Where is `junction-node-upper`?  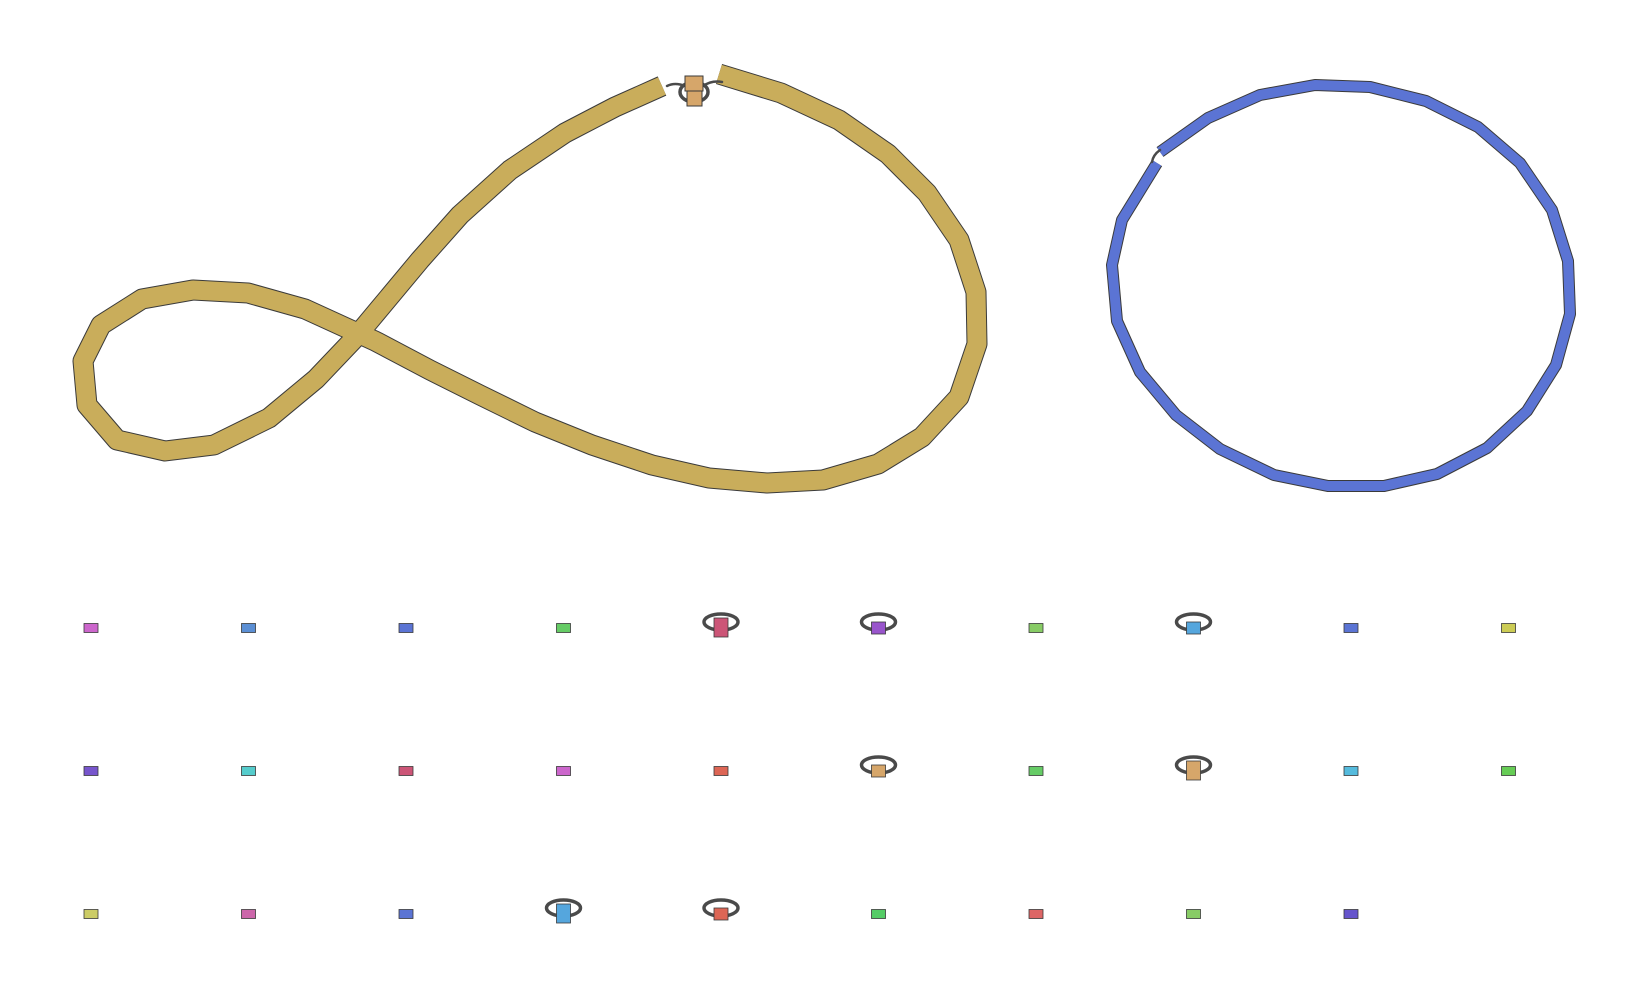 junction-node-upper is located at coordinates (694, 83).